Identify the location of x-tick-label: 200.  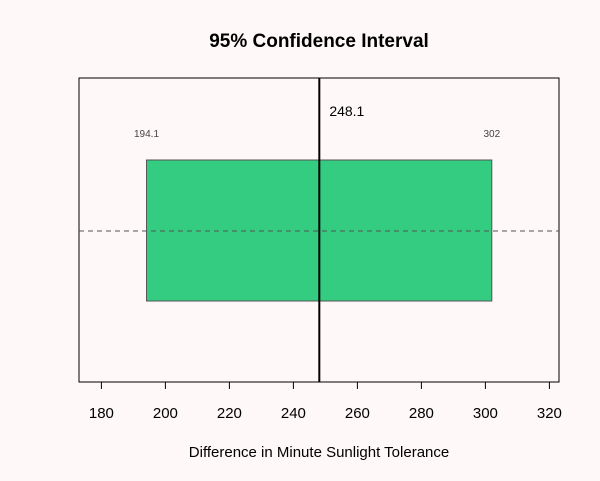
(165, 413).